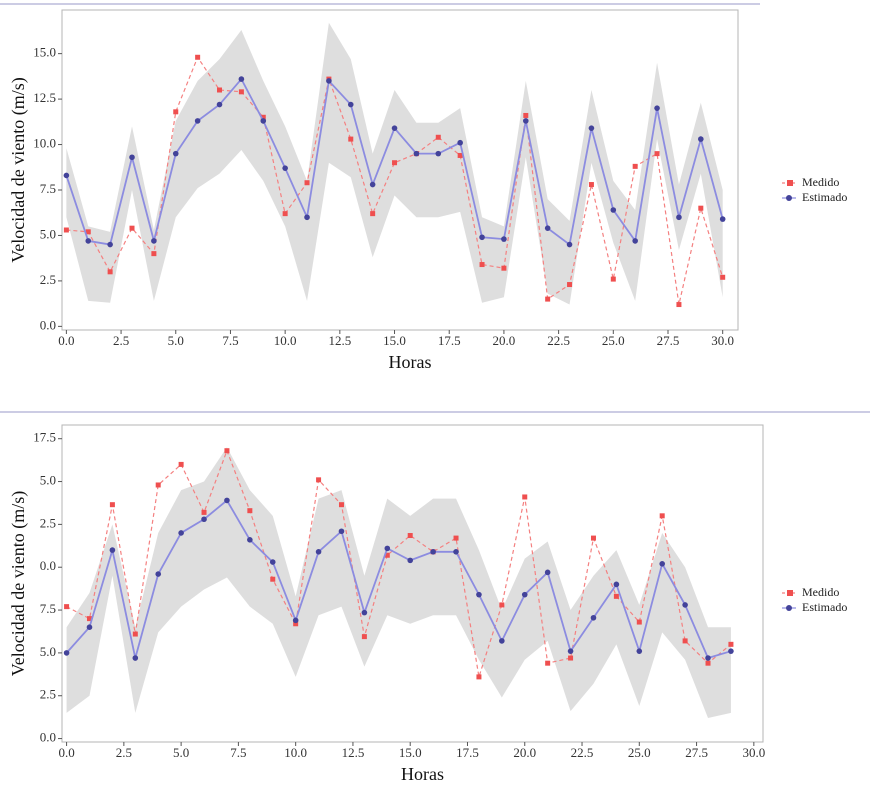 The width and height of the screenshot is (875, 800). Describe the element at coordinates (668, 340) in the screenshot. I see `x-tick-label: 27.5` at that location.